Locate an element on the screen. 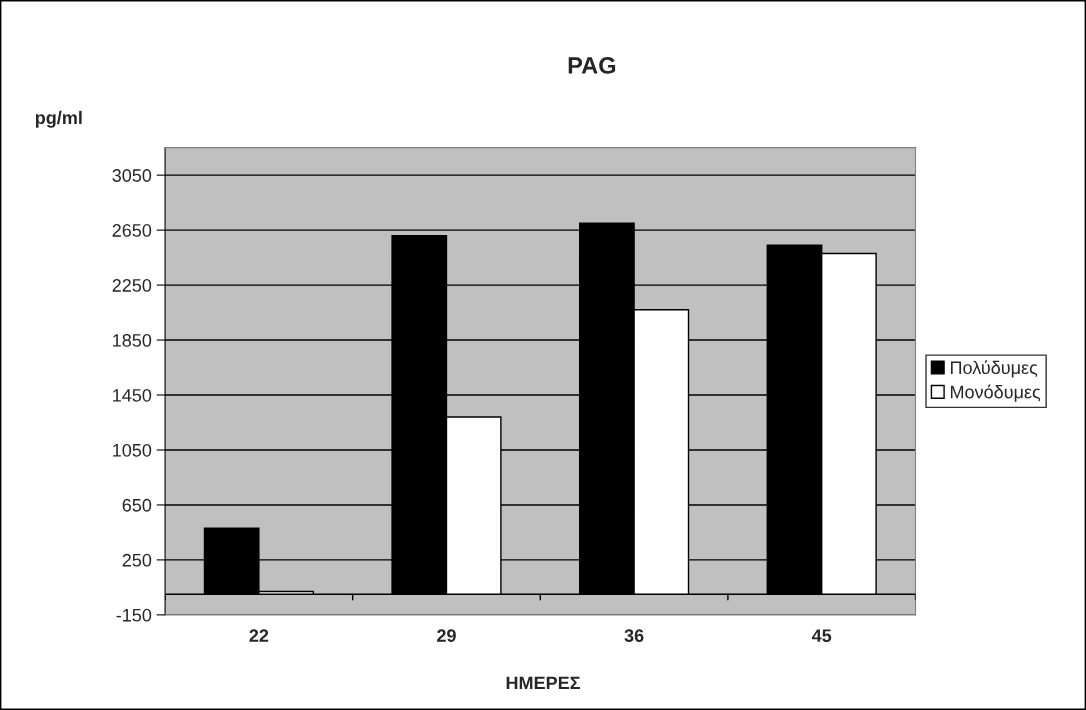  y-axis-title: pg/ml is located at coordinates (58, 119).